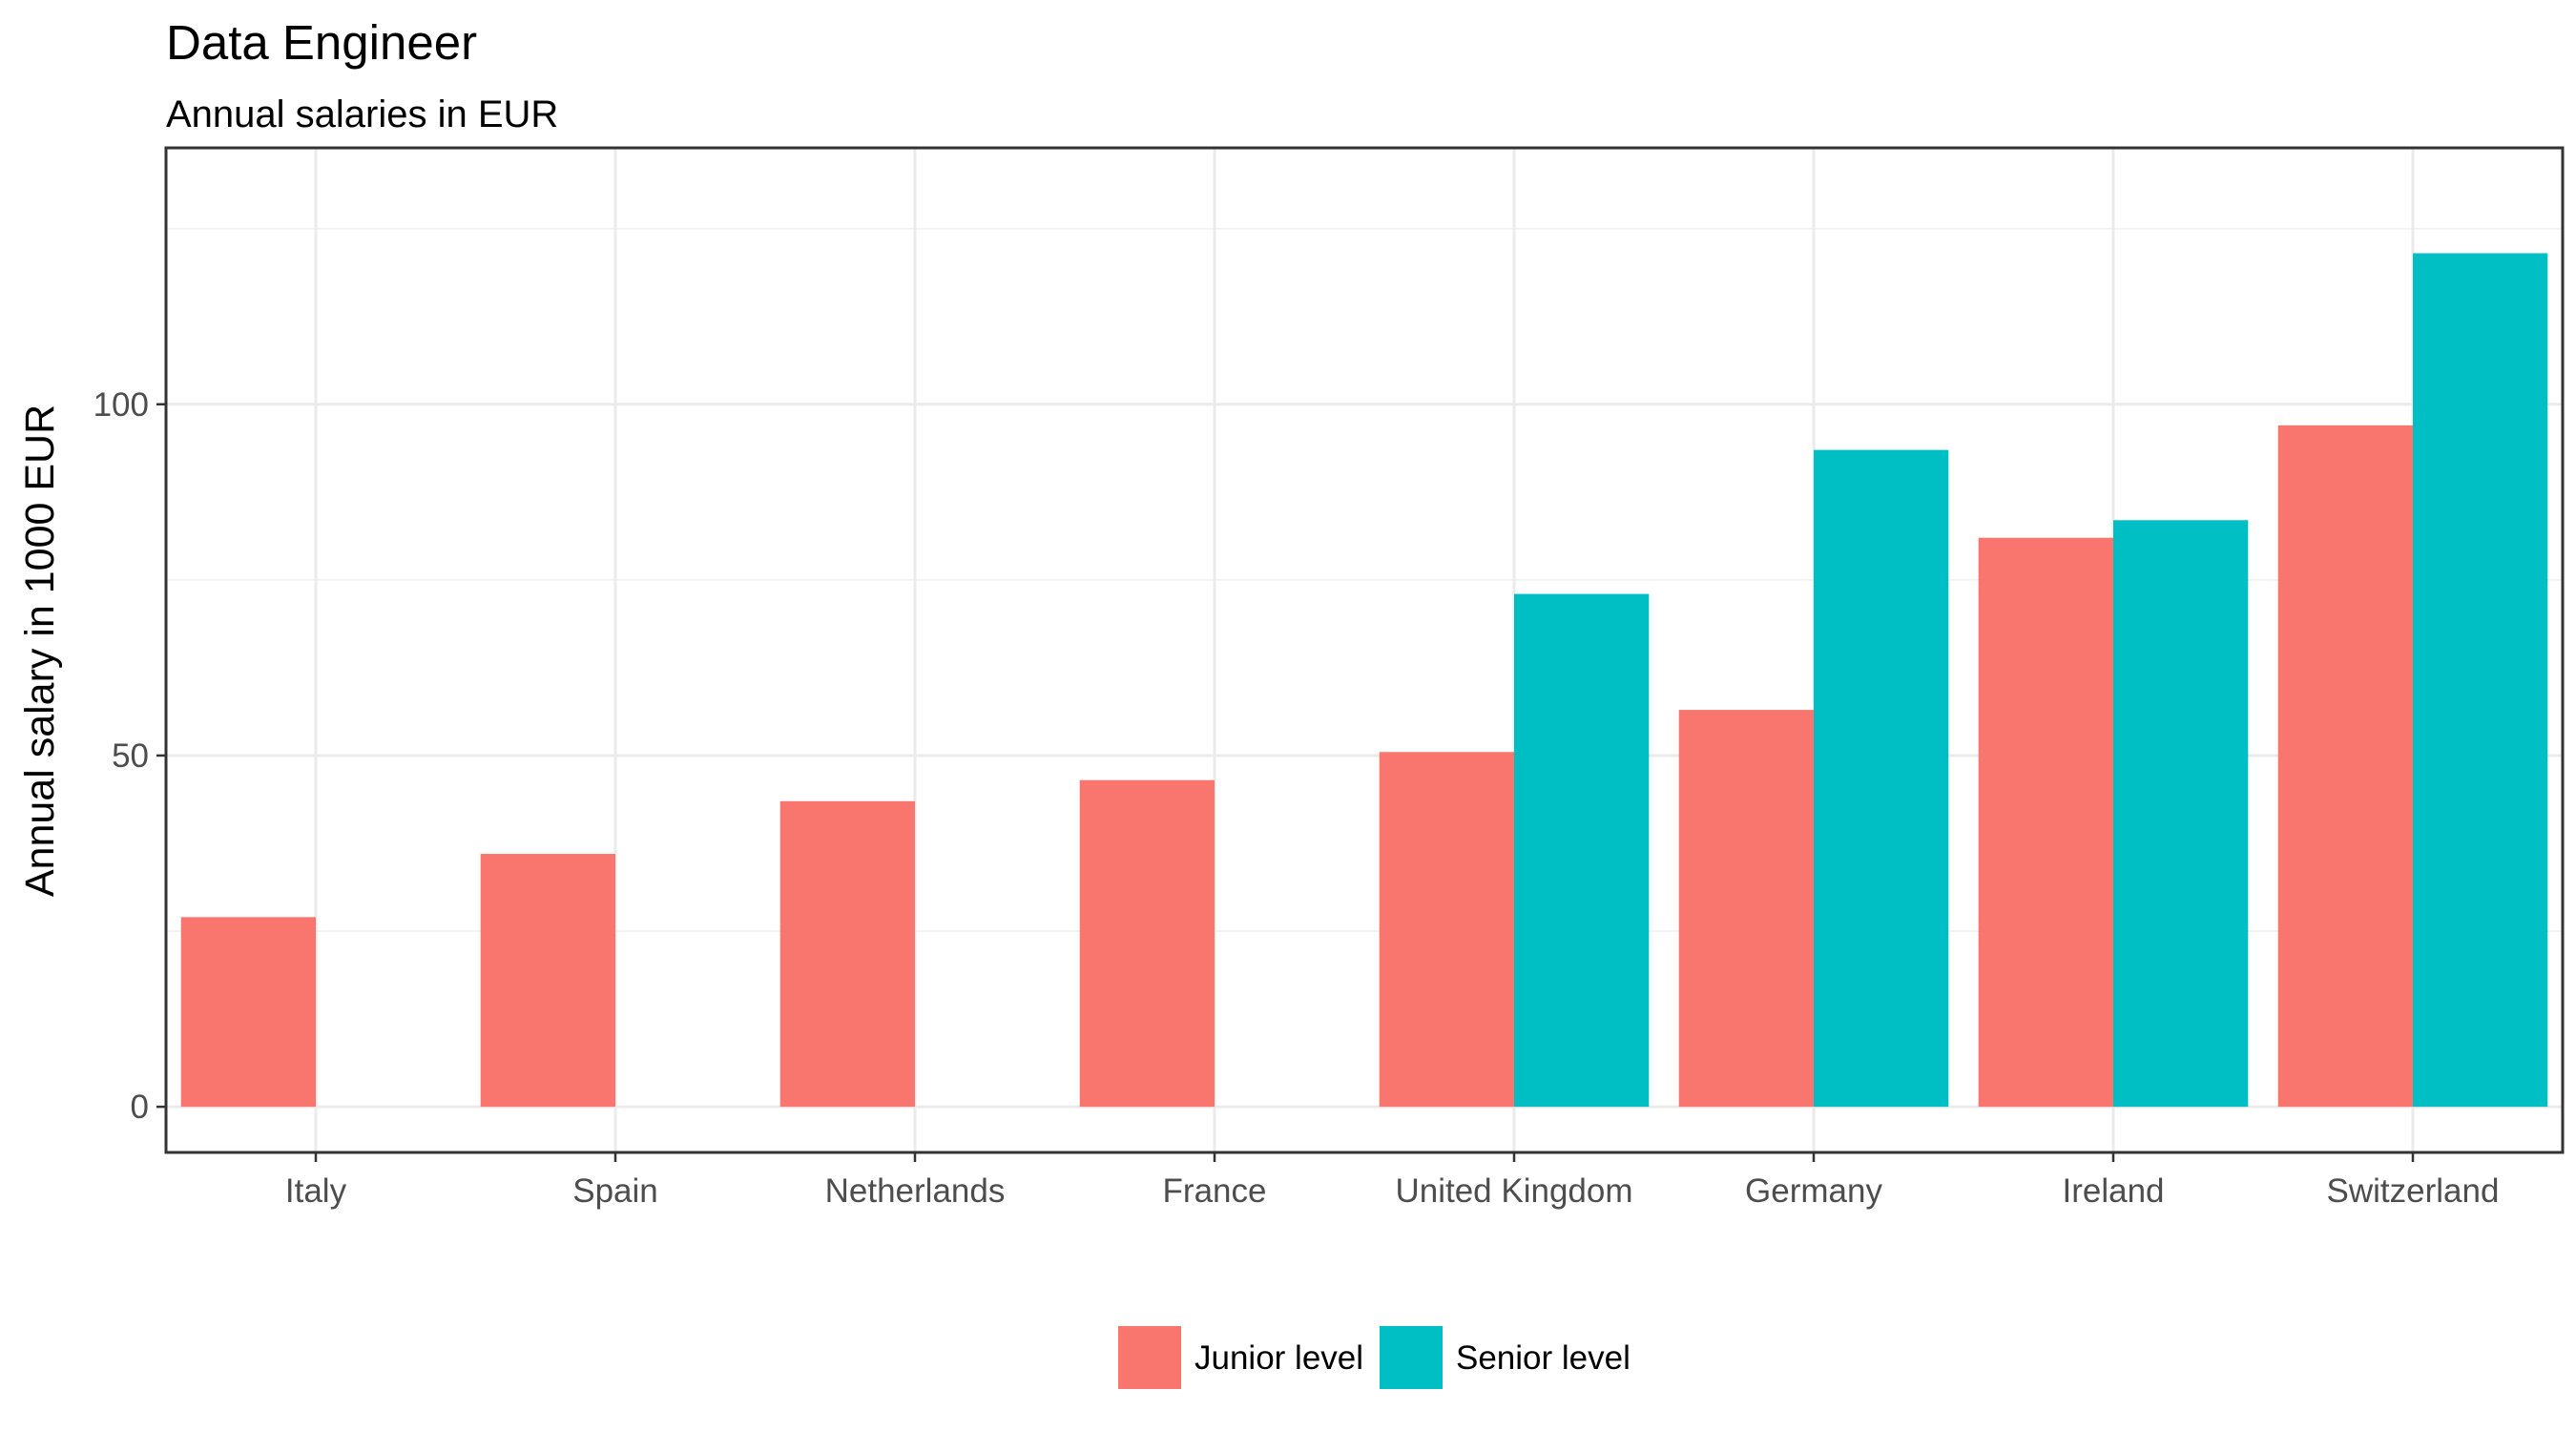  What do you see at coordinates (1411, 1357) in the screenshot?
I see `legend-key-senior-level` at bounding box center [1411, 1357].